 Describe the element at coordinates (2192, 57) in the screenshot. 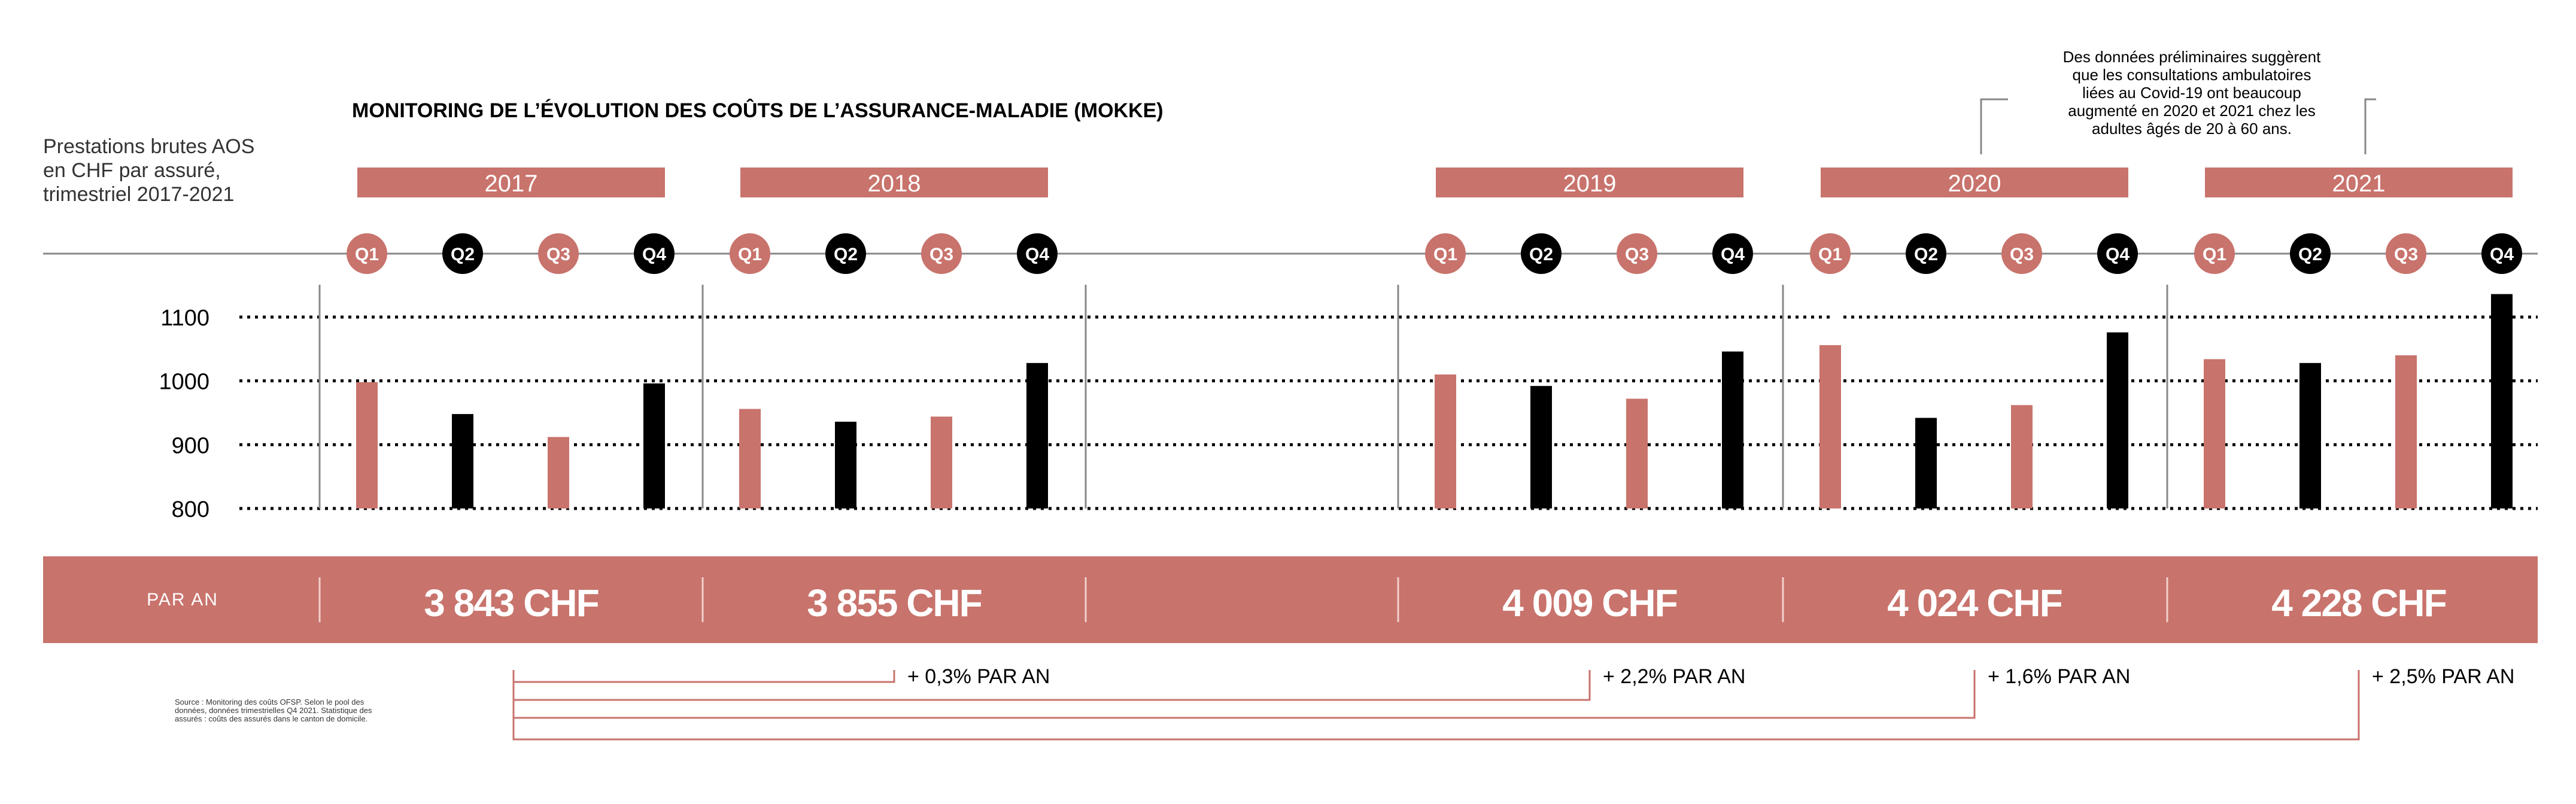

I see `annotation-line: Des données préliminaires suggèrent` at that location.